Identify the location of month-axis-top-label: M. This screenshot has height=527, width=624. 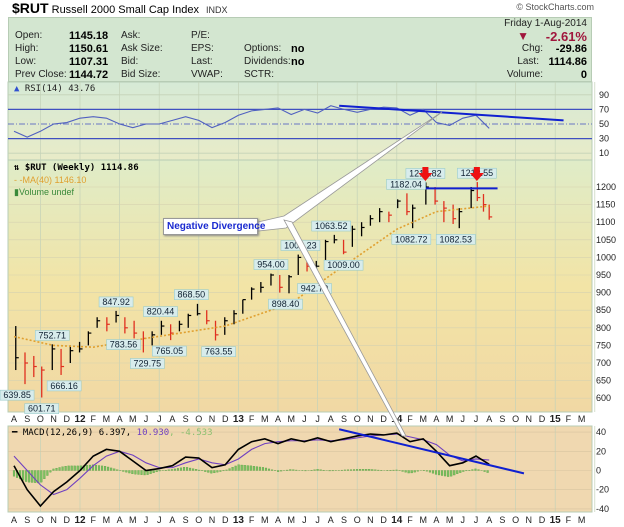
(423, 419).